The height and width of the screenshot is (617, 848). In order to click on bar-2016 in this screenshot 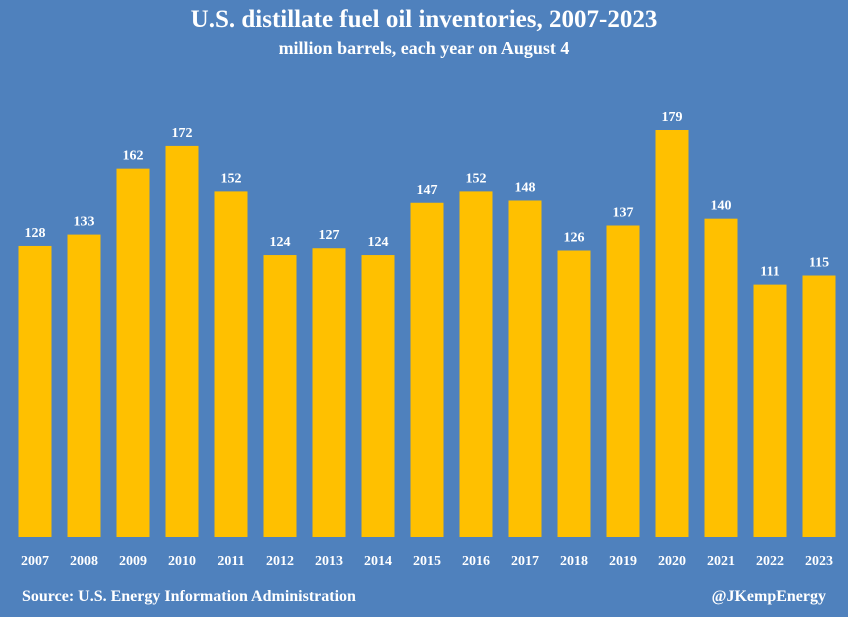, I will do `click(476, 364)`.